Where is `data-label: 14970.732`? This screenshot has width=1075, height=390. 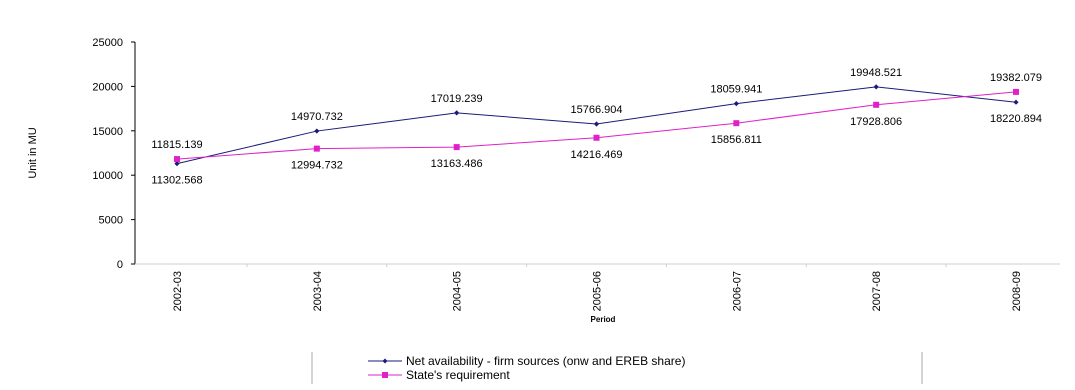 data-label: 14970.732 is located at coordinates (317, 117).